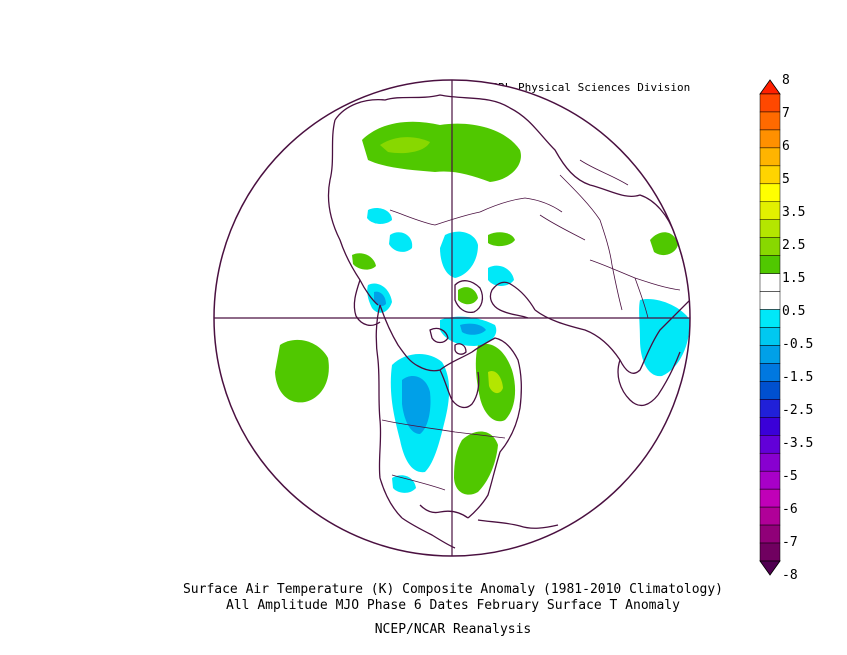 The height and width of the screenshot is (655, 847). What do you see at coordinates (770, 87) in the screenshot?
I see `colorbar-top-arrow` at bounding box center [770, 87].